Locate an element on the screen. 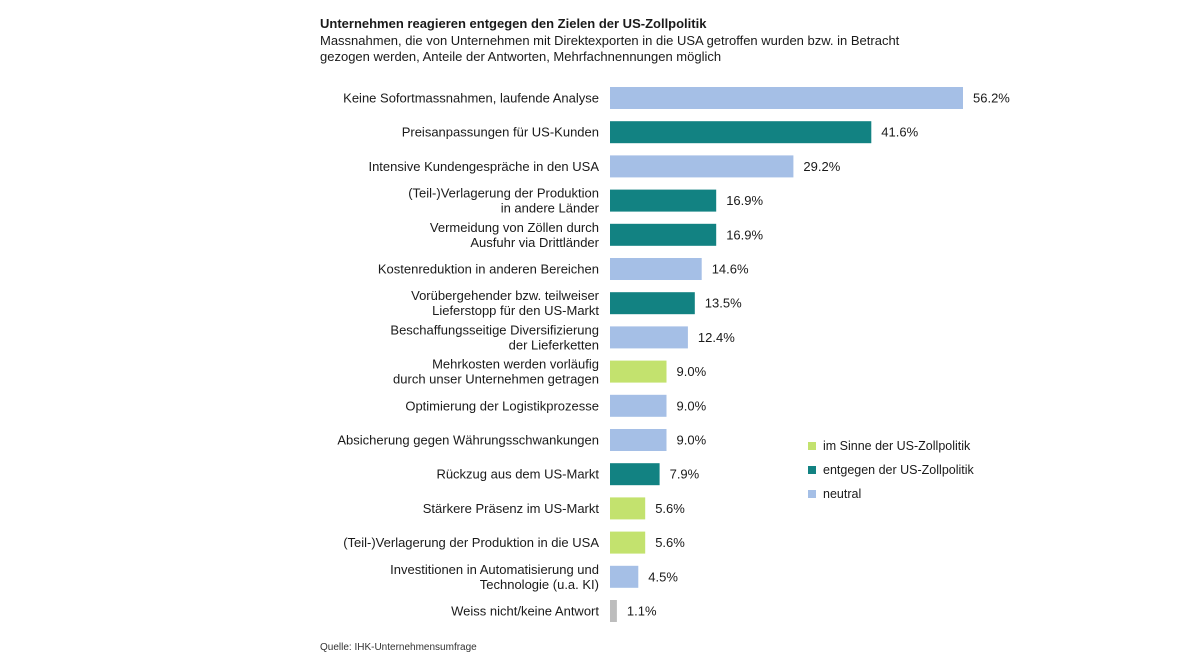  category-label-0: Keine Sofortmassnahmen, laufende Analyse is located at coordinates (471, 98).